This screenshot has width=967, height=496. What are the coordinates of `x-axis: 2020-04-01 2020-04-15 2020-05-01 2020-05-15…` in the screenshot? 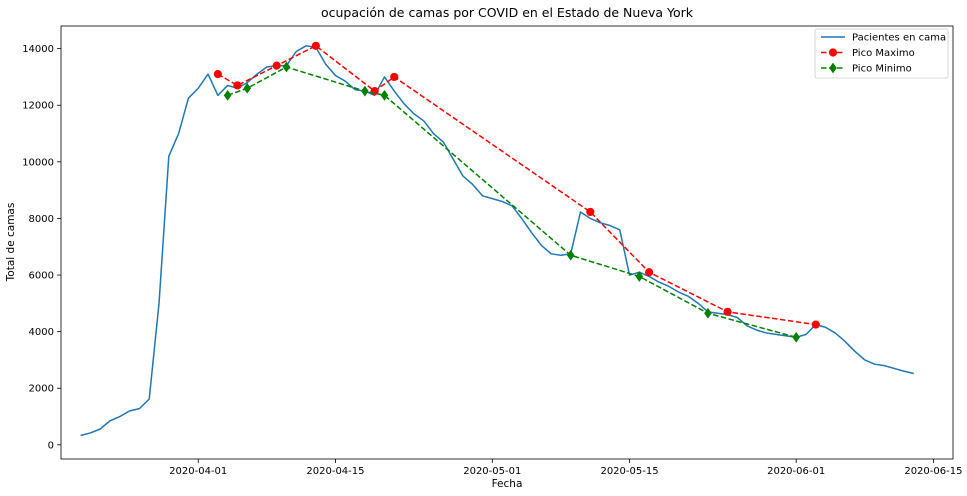 It's located at (565, 468).